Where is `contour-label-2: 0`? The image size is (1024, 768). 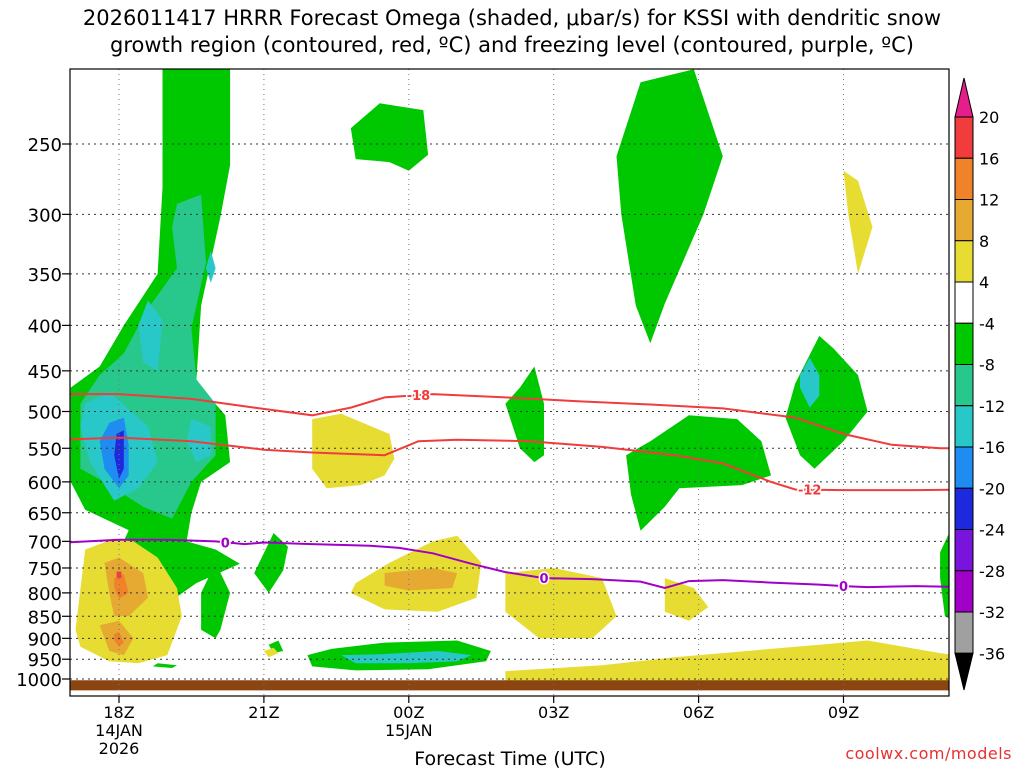
contour-label-2: 0 is located at coordinates (225, 543).